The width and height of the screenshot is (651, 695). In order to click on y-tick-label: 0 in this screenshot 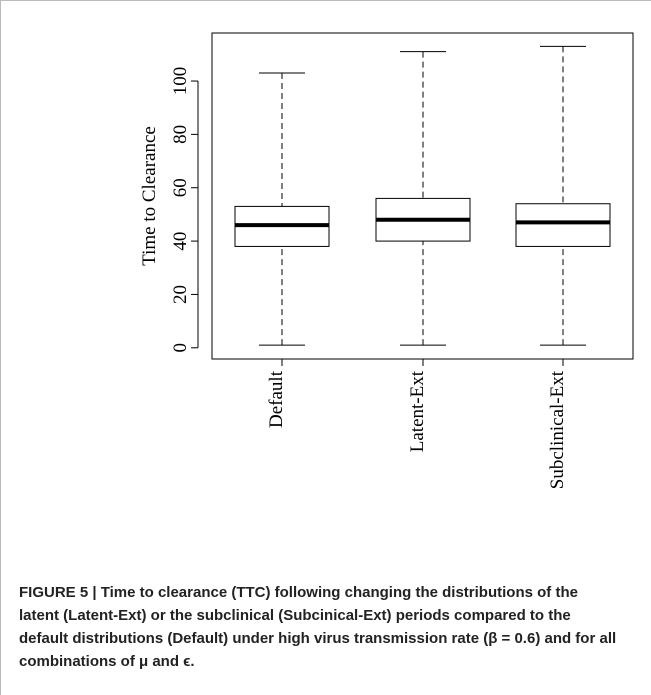, I will do `click(180, 348)`.